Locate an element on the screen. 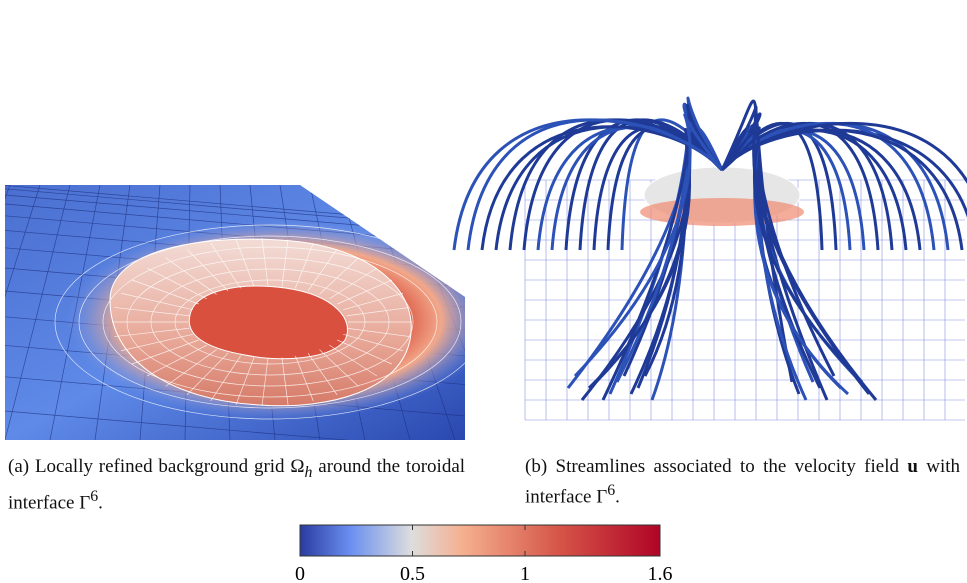 Image resolution: width=967 pixels, height=583 pixels. symbol: u is located at coordinates (912, 466).